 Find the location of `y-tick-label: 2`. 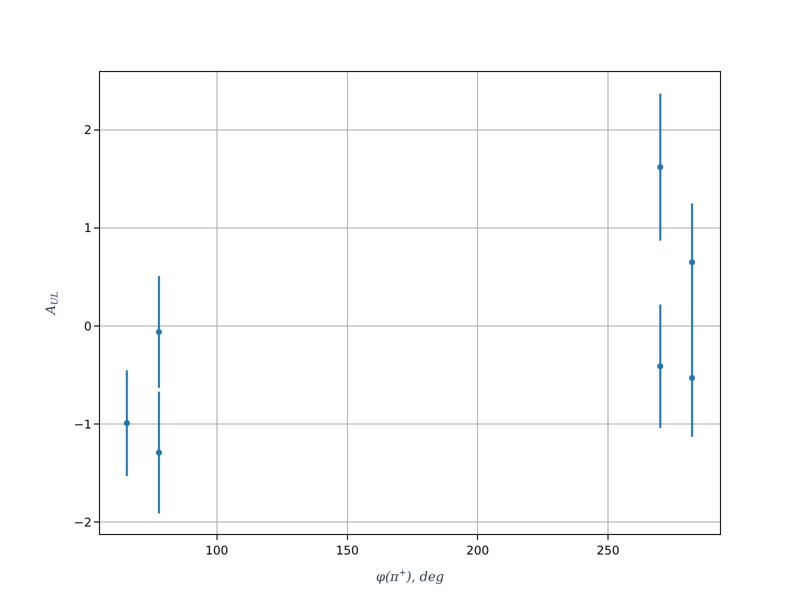

y-tick-label: 2 is located at coordinates (88, 130).